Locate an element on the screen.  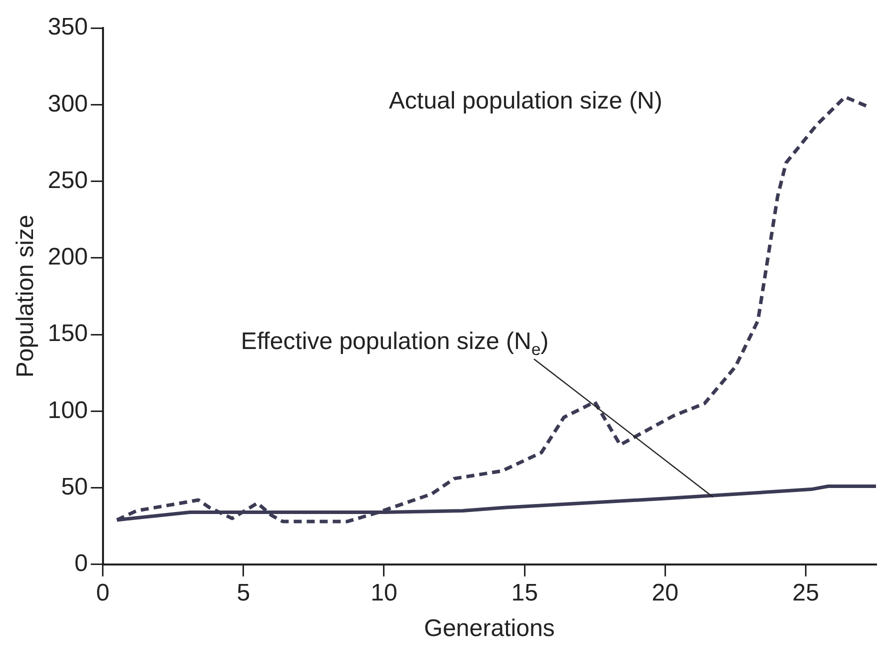
y-tick-label: 200 is located at coordinates (68, 257).